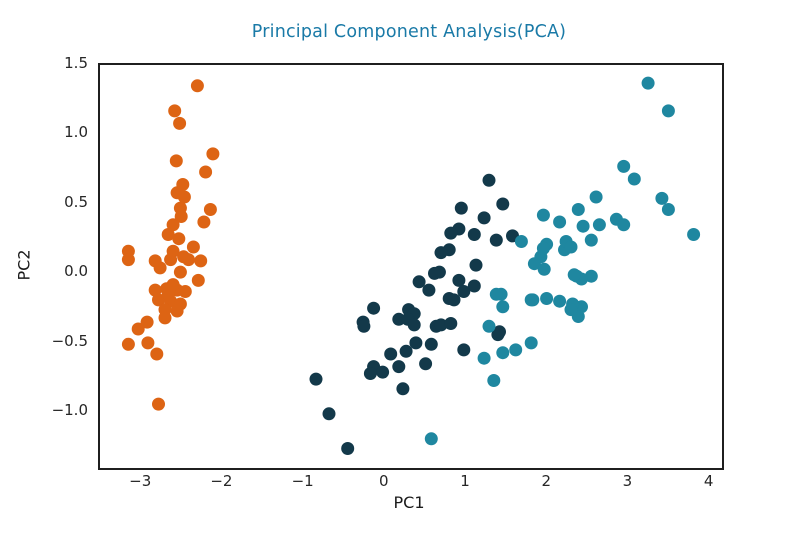 The width and height of the screenshot is (800, 533). Describe the element at coordinates (546, 481) in the screenshot. I see `x-tick-label: 2` at that location.